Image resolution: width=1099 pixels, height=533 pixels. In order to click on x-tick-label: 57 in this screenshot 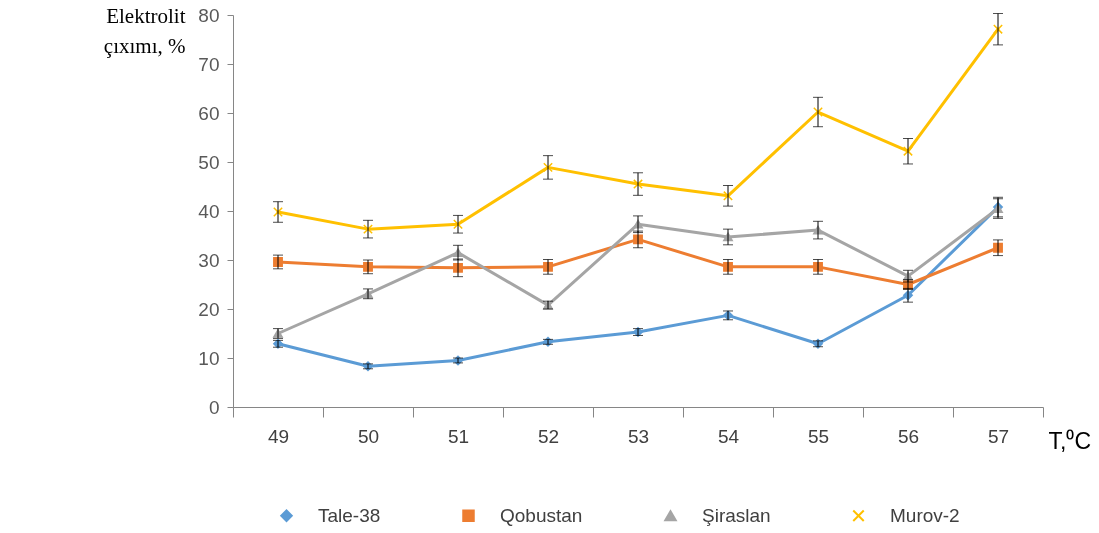, I will do `click(998, 436)`.